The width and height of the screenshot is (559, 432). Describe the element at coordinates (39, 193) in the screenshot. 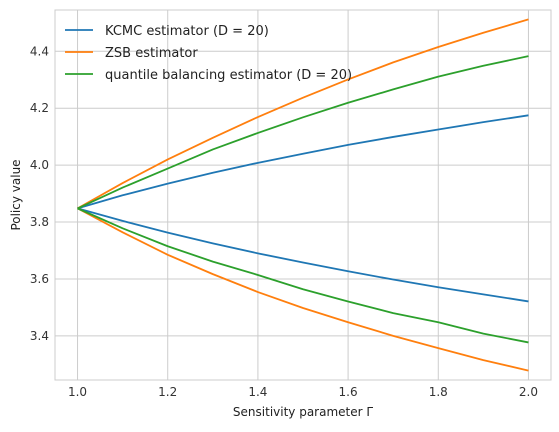

I see `y-tick-labels: 3.4 3.6 3.8 4.0 4.2 4.4` at that location.